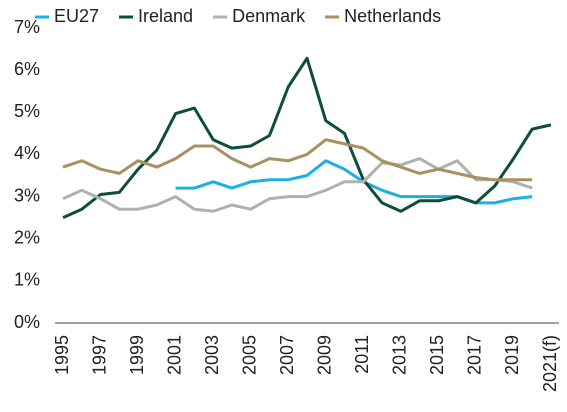 The image size is (567, 412). I want to click on y-tick-label: 5%, so click(27, 111).